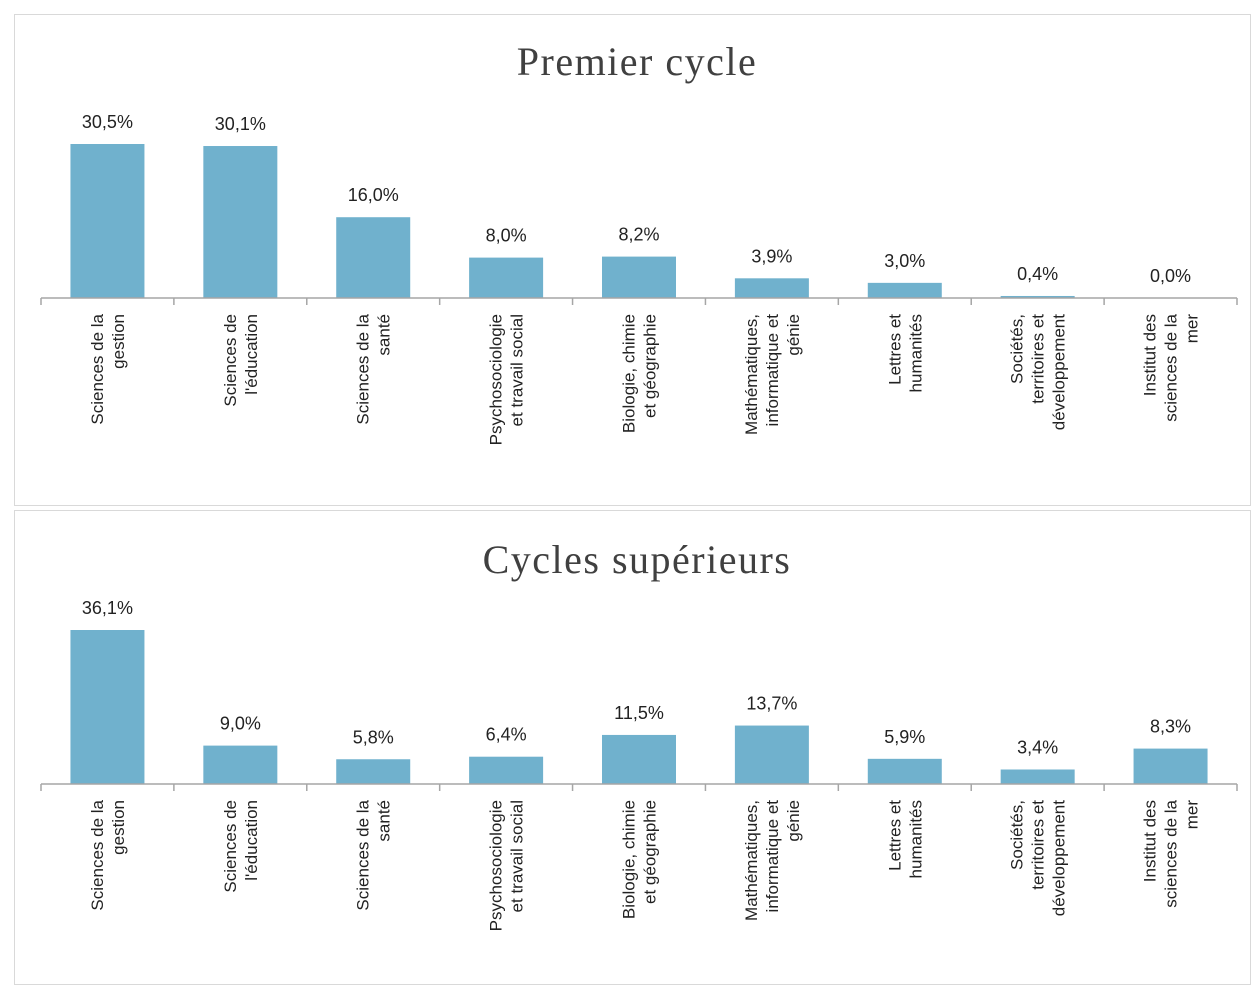  I want to click on value-label: 13,7%, so click(771, 704).